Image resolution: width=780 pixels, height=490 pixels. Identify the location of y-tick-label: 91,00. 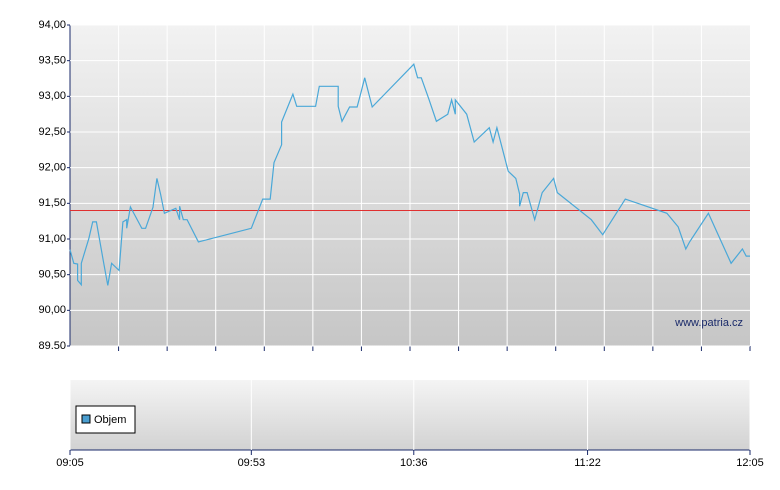
(52, 239).